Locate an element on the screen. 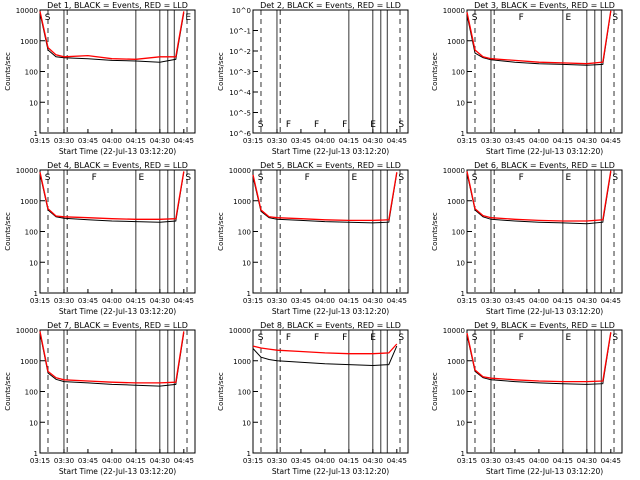 The height and width of the screenshot is (480, 640). y-tick-label-3-1: 10 is located at coordinates (460, 103).